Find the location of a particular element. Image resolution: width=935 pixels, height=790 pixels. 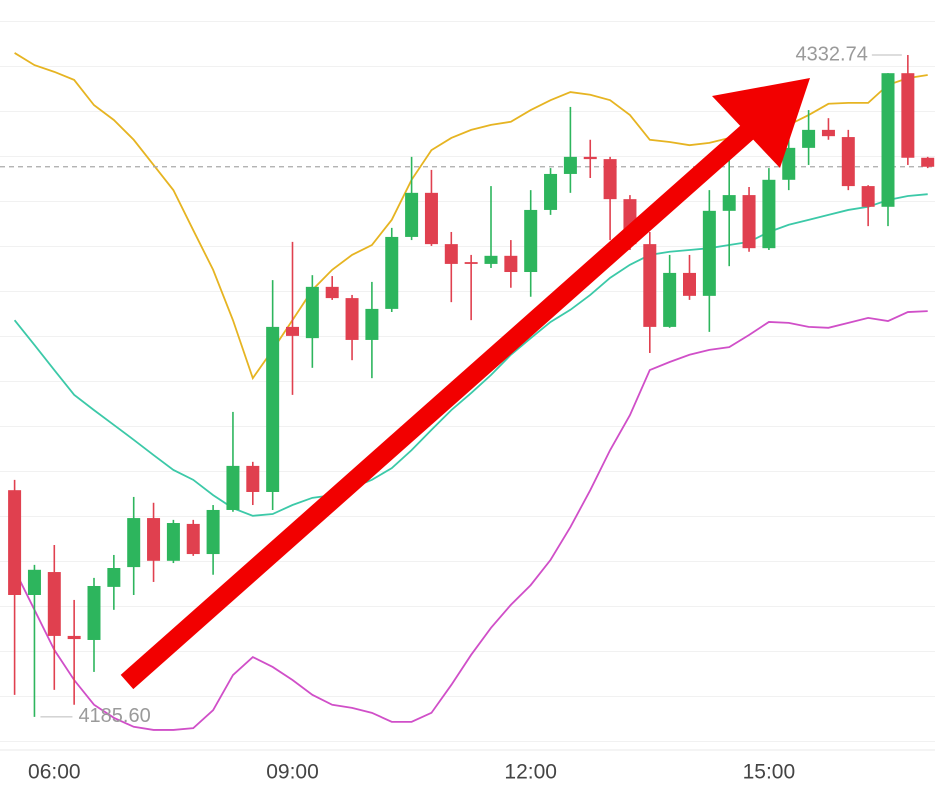

x-tick-label: 06:00 is located at coordinates (54, 772).